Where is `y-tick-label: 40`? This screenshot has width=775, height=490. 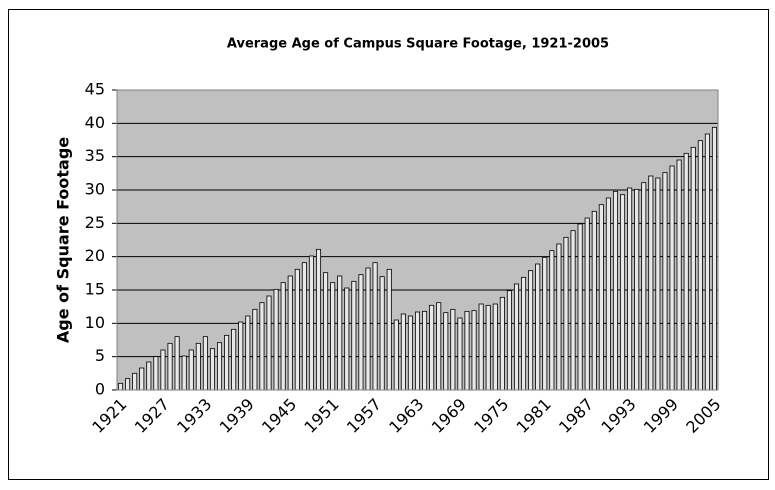 y-tick-label: 40 is located at coordinates (95, 122).